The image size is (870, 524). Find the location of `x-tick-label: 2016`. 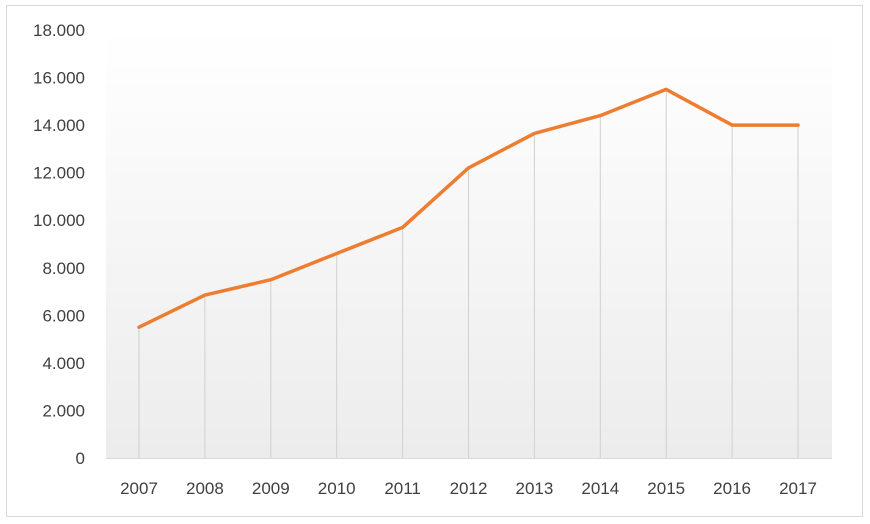

x-tick-label: 2016 is located at coordinates (732, 488).